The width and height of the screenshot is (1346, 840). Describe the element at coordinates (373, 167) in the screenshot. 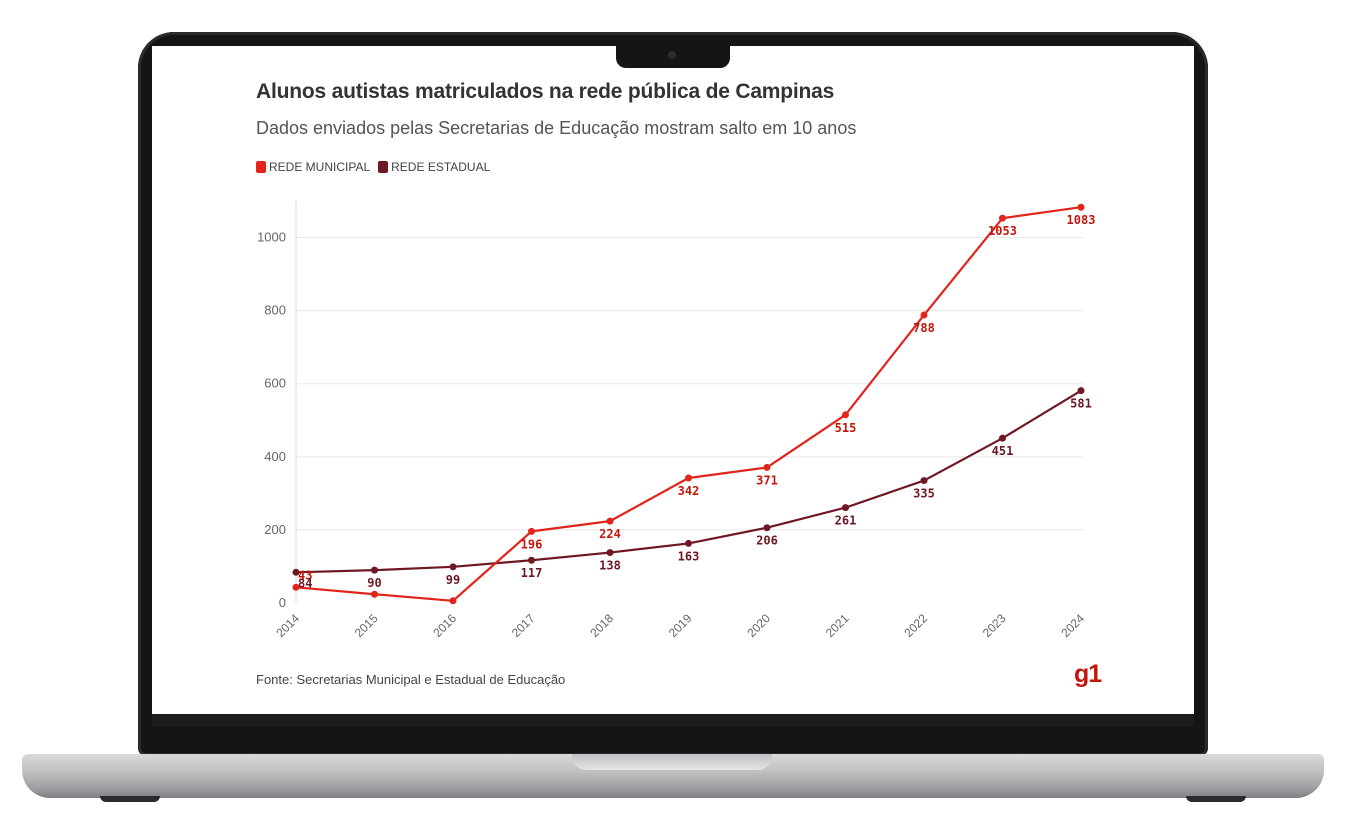

I see `chart-legend: REDE MUNICIPAL REDE ESTADUAL` at that location.